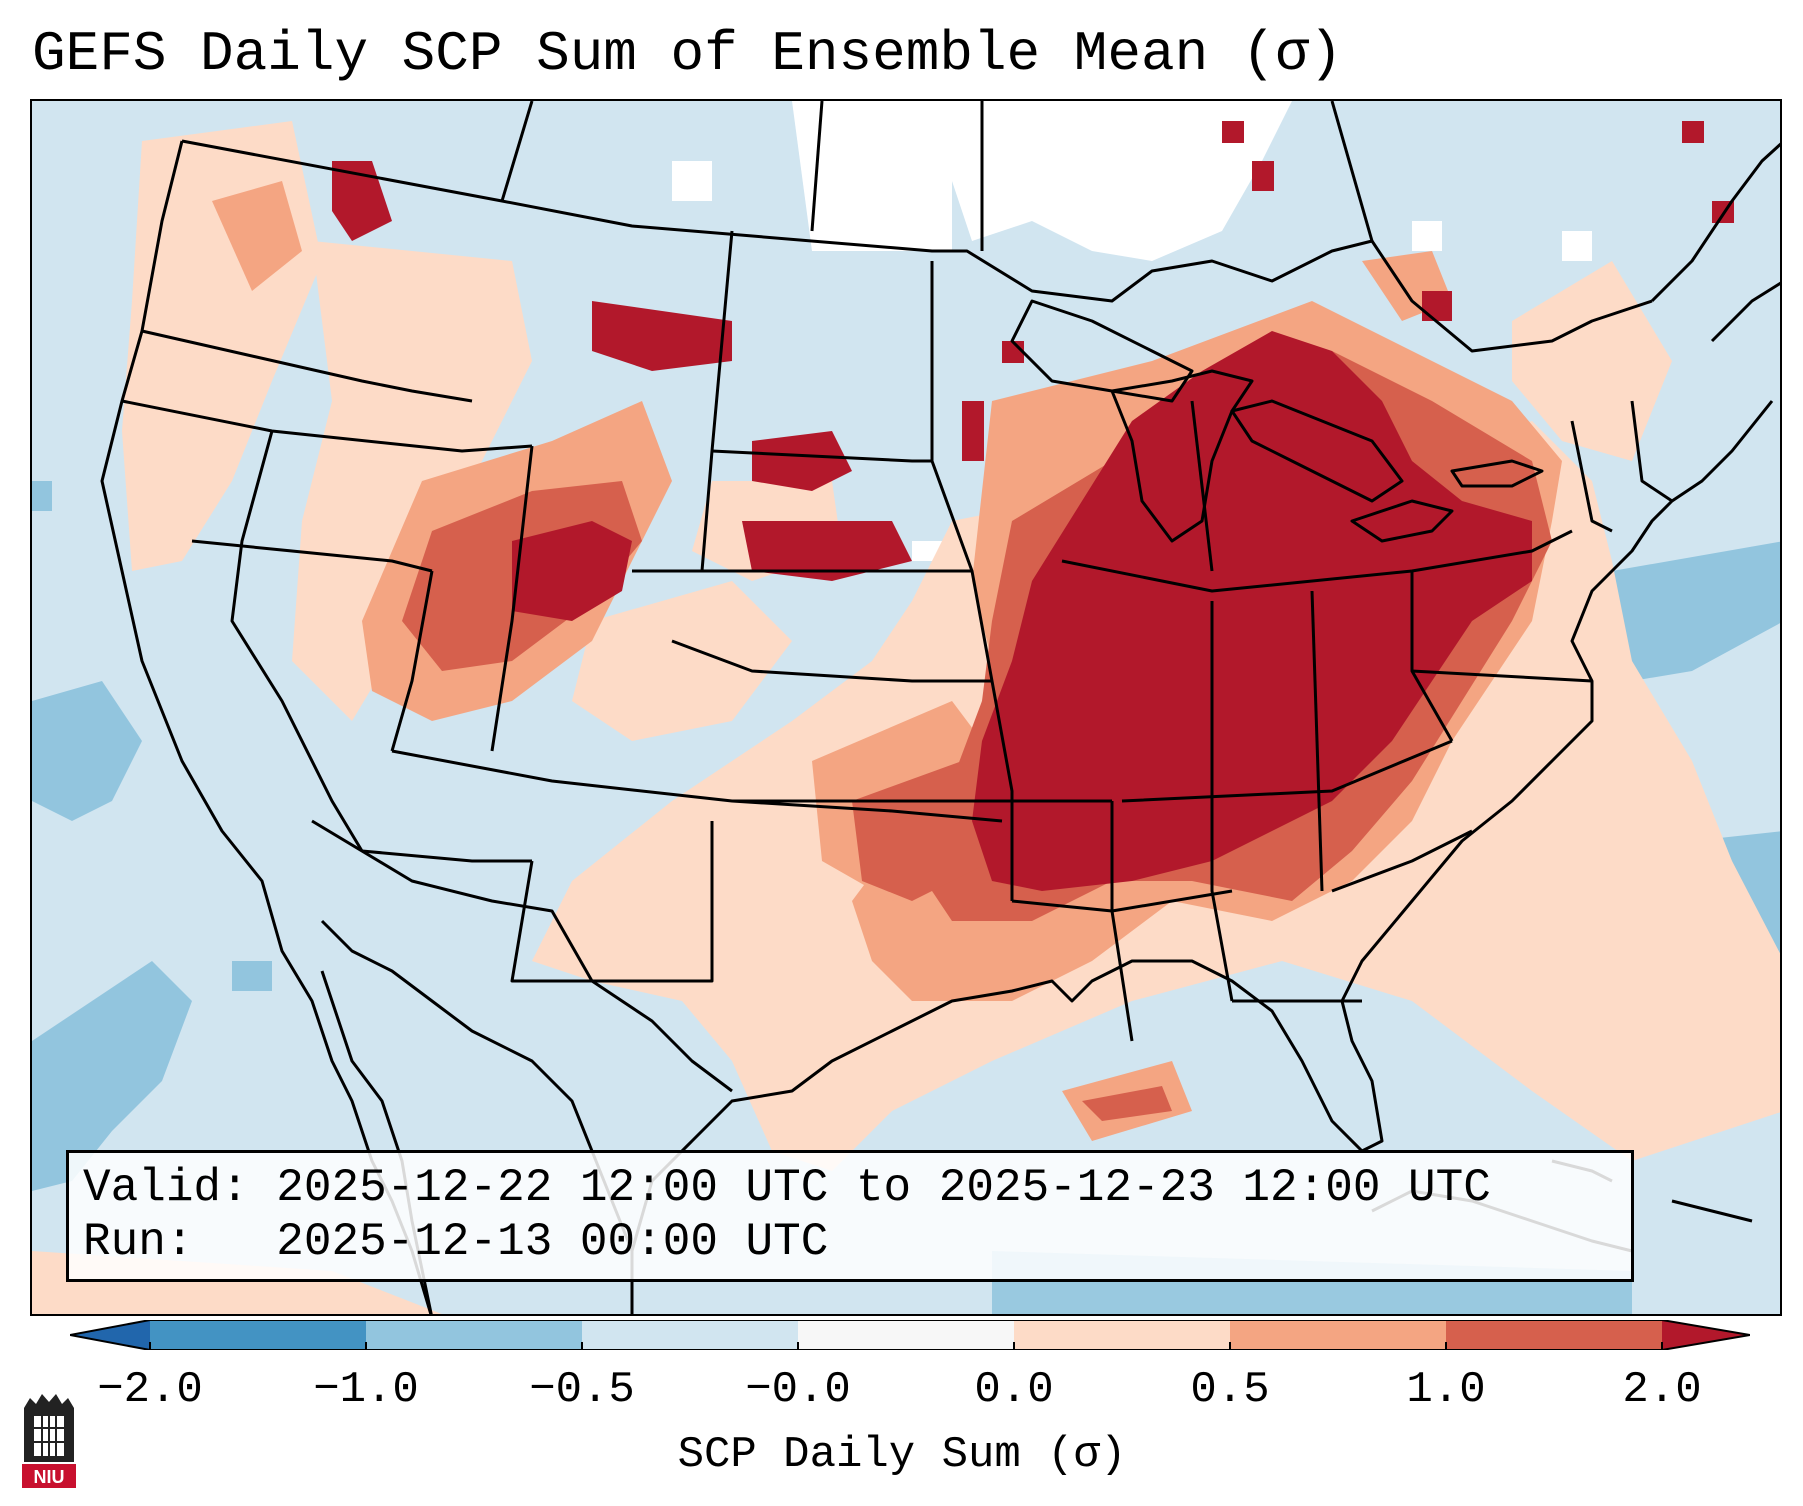  Describe the element at coordinates (150, 1390) in the screenshot. I see `colorbar-tick-label: −2.0` at that location.